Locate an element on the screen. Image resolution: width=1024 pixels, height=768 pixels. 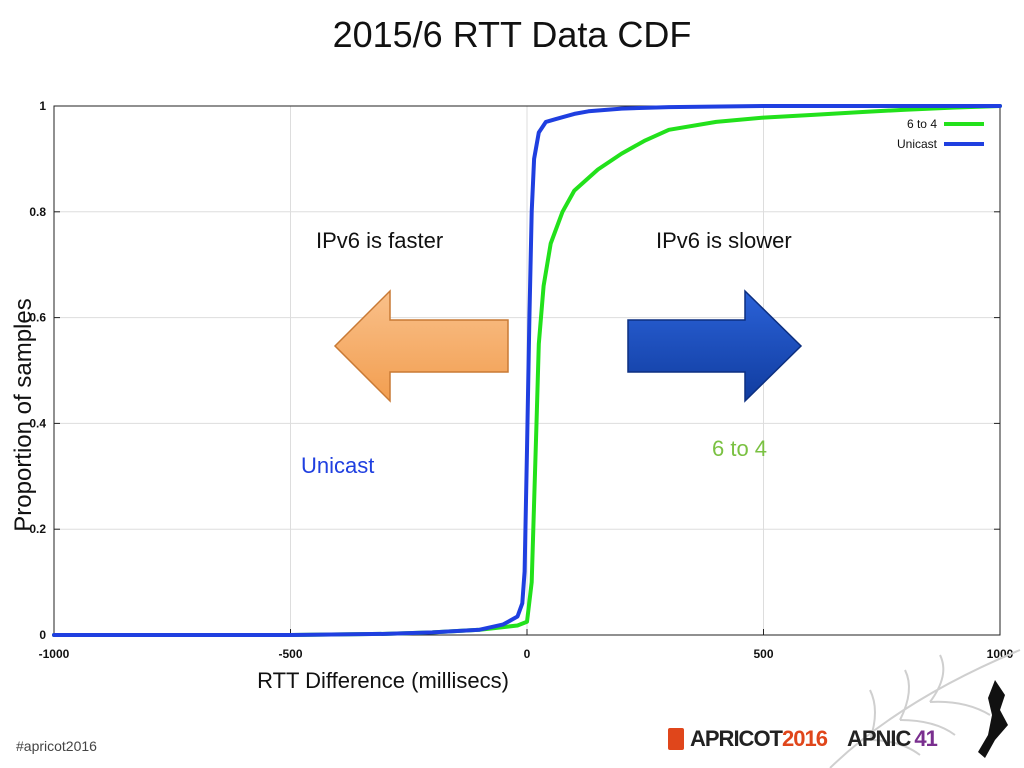
x-tick-label: 1000 is located at coordinates (1000, 654).